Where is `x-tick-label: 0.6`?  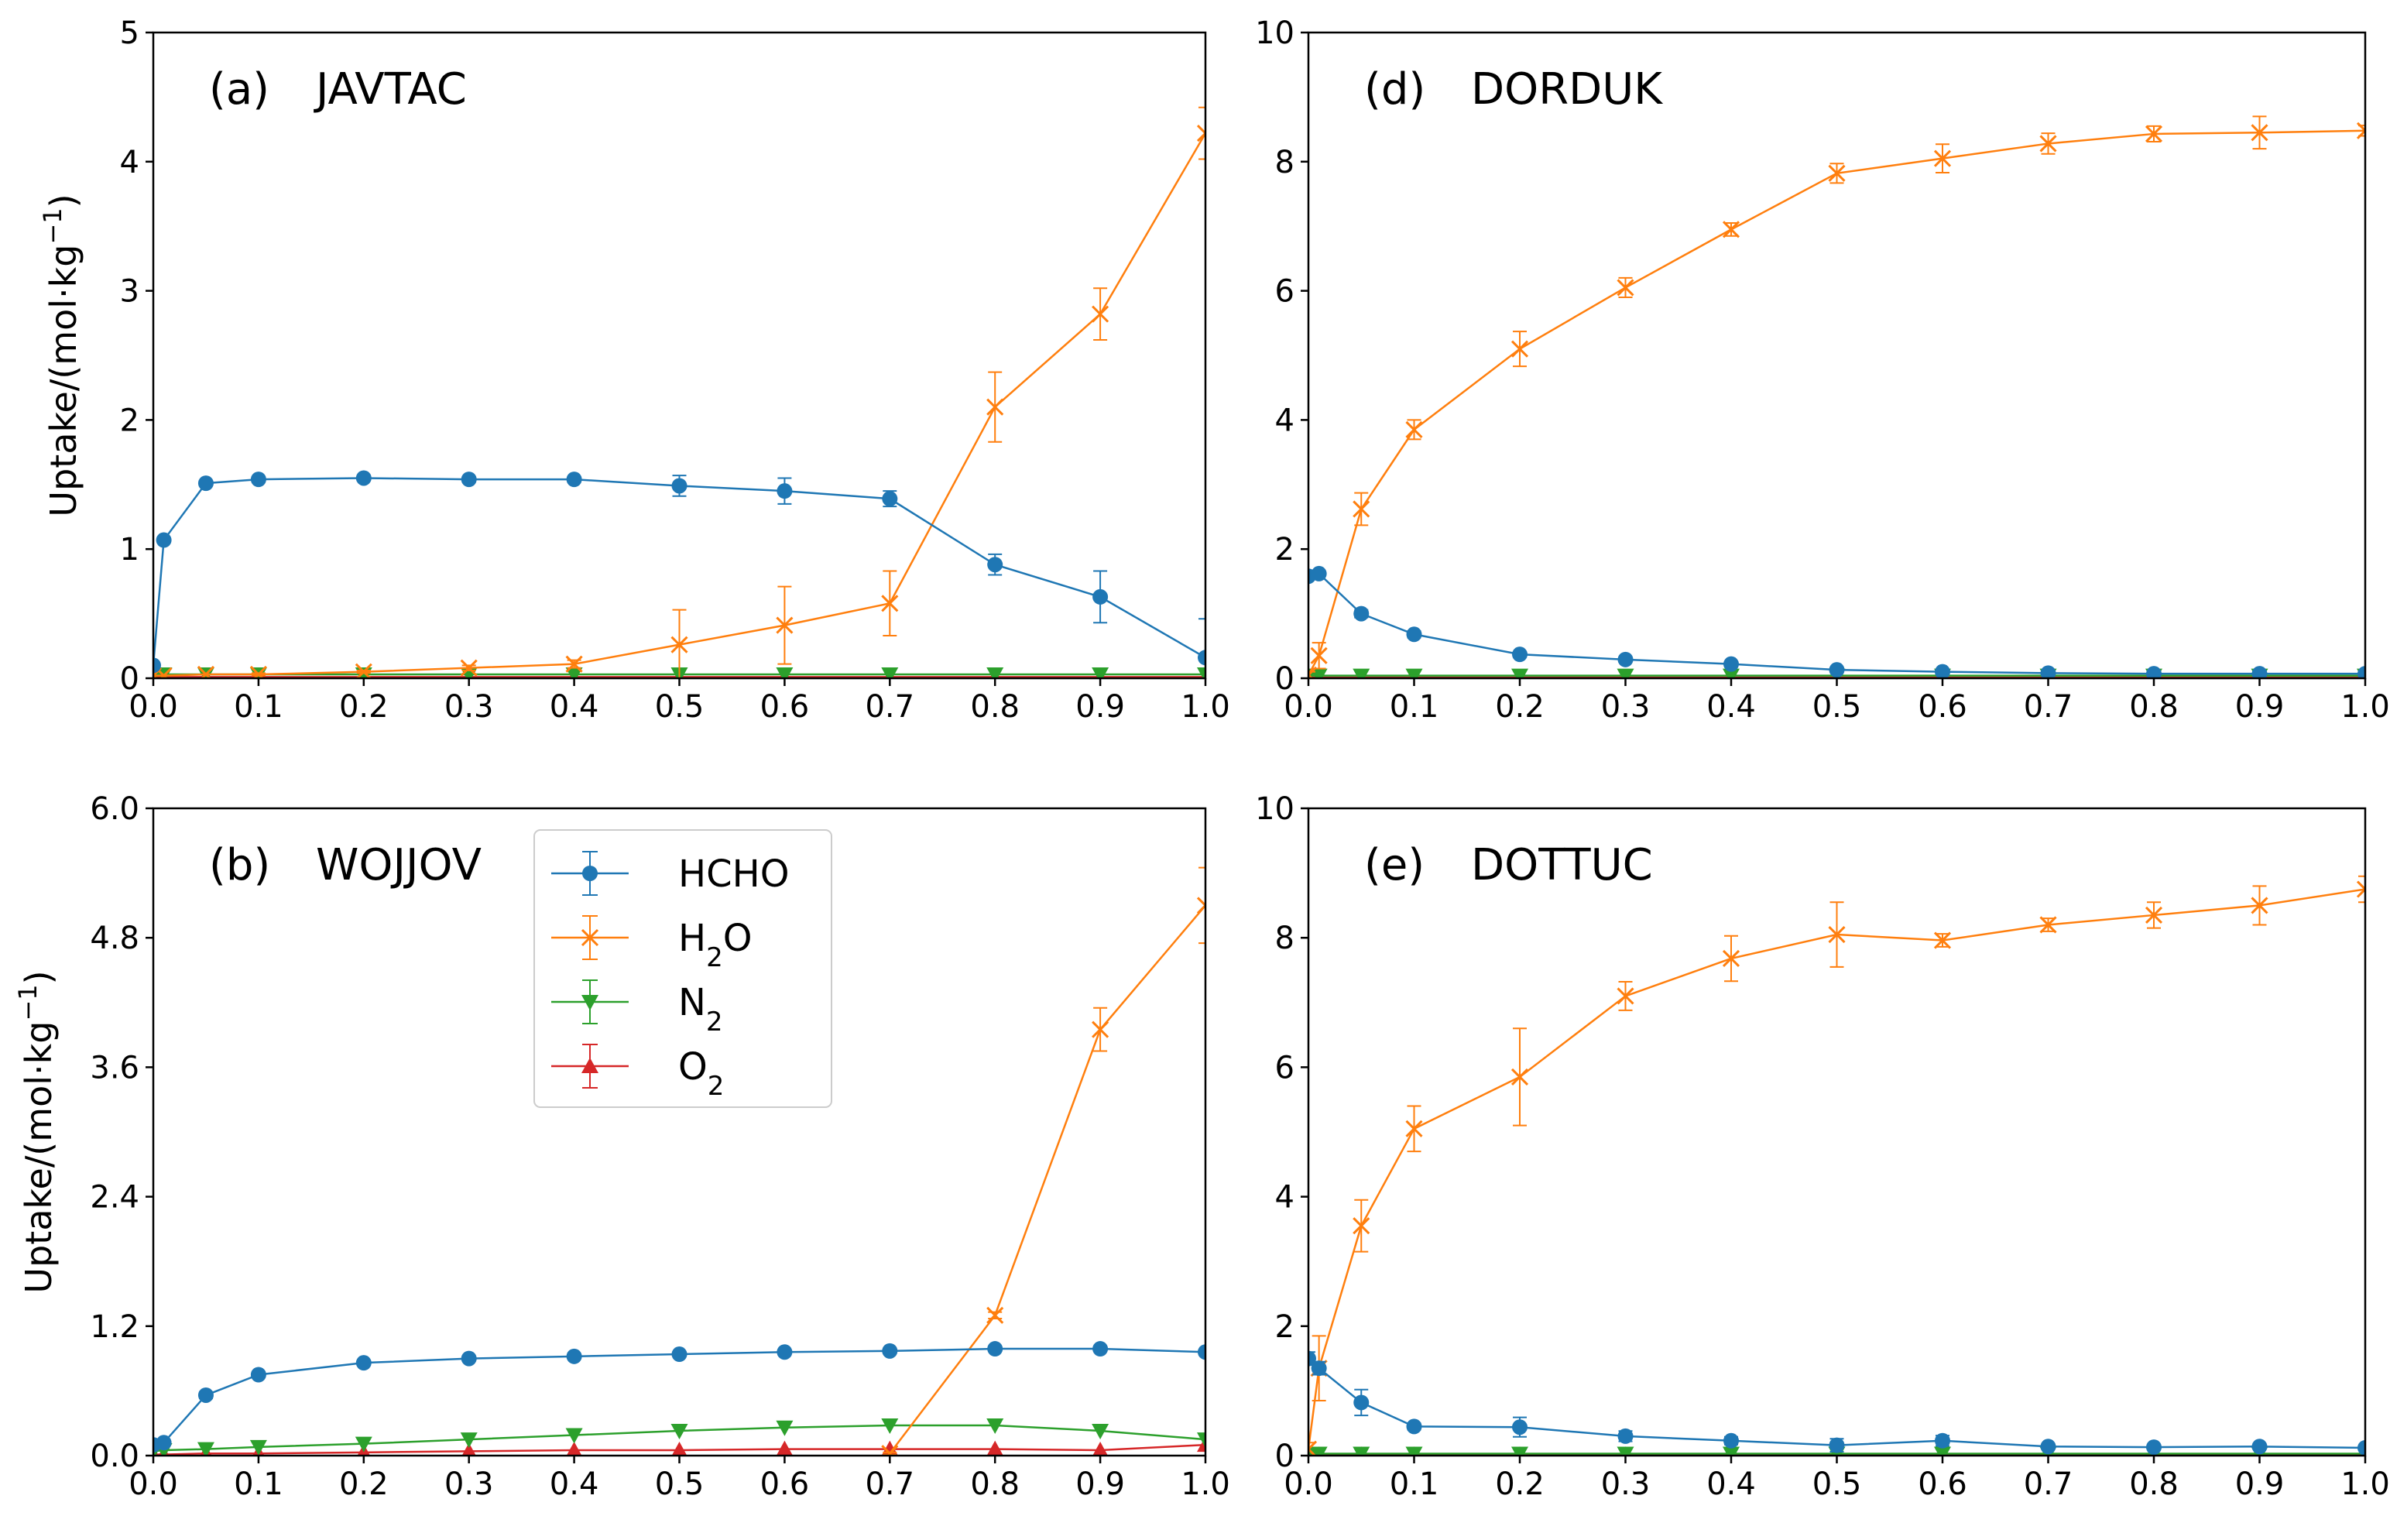 x-tick-label: 0.6 is located at coordinates (1942, 707).